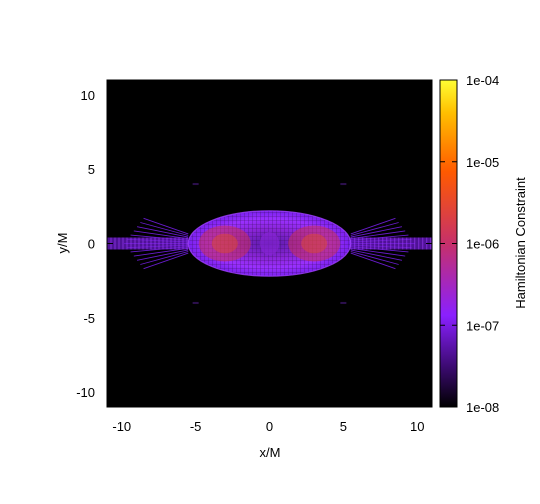 This screenshot has width=540, height=504. Describe the element at coordinates (62, 243) in the screenshot. I see `y-axis-label: y/M` at that location.